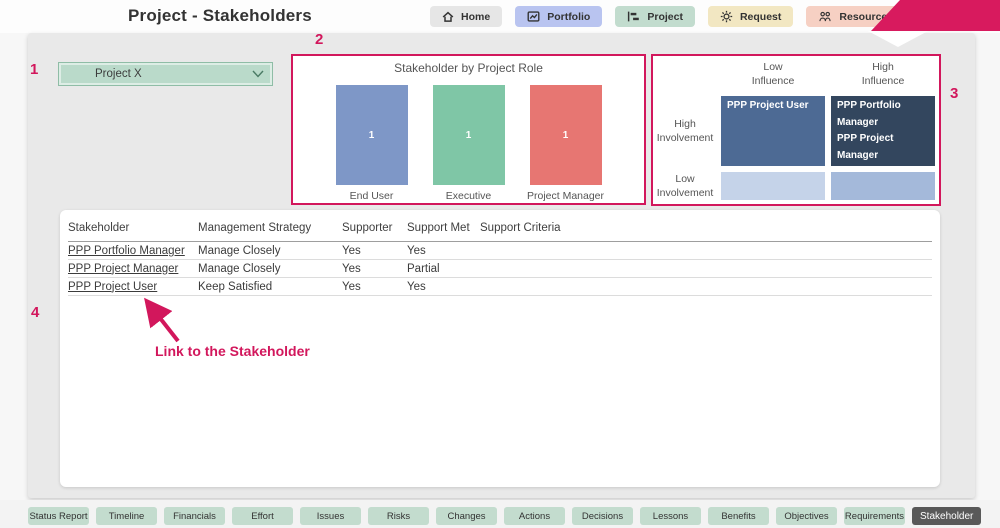 This screenshot has width=1000, height=528. I want to click on chevron-down-icon, so click(262, 74).